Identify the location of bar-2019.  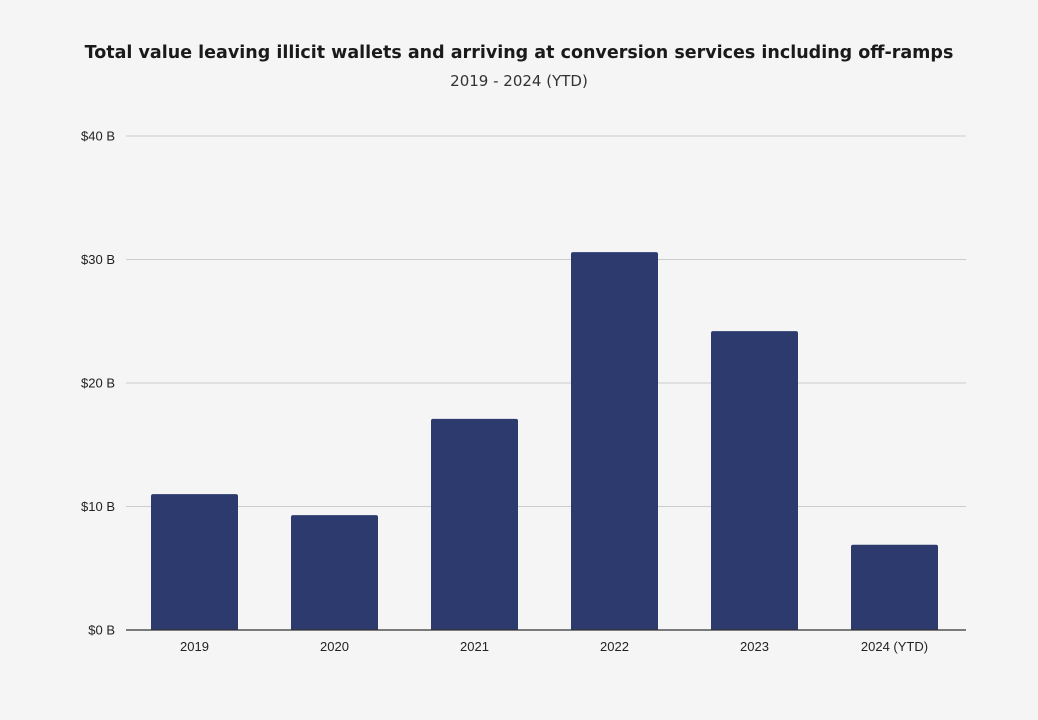
(194, 562).